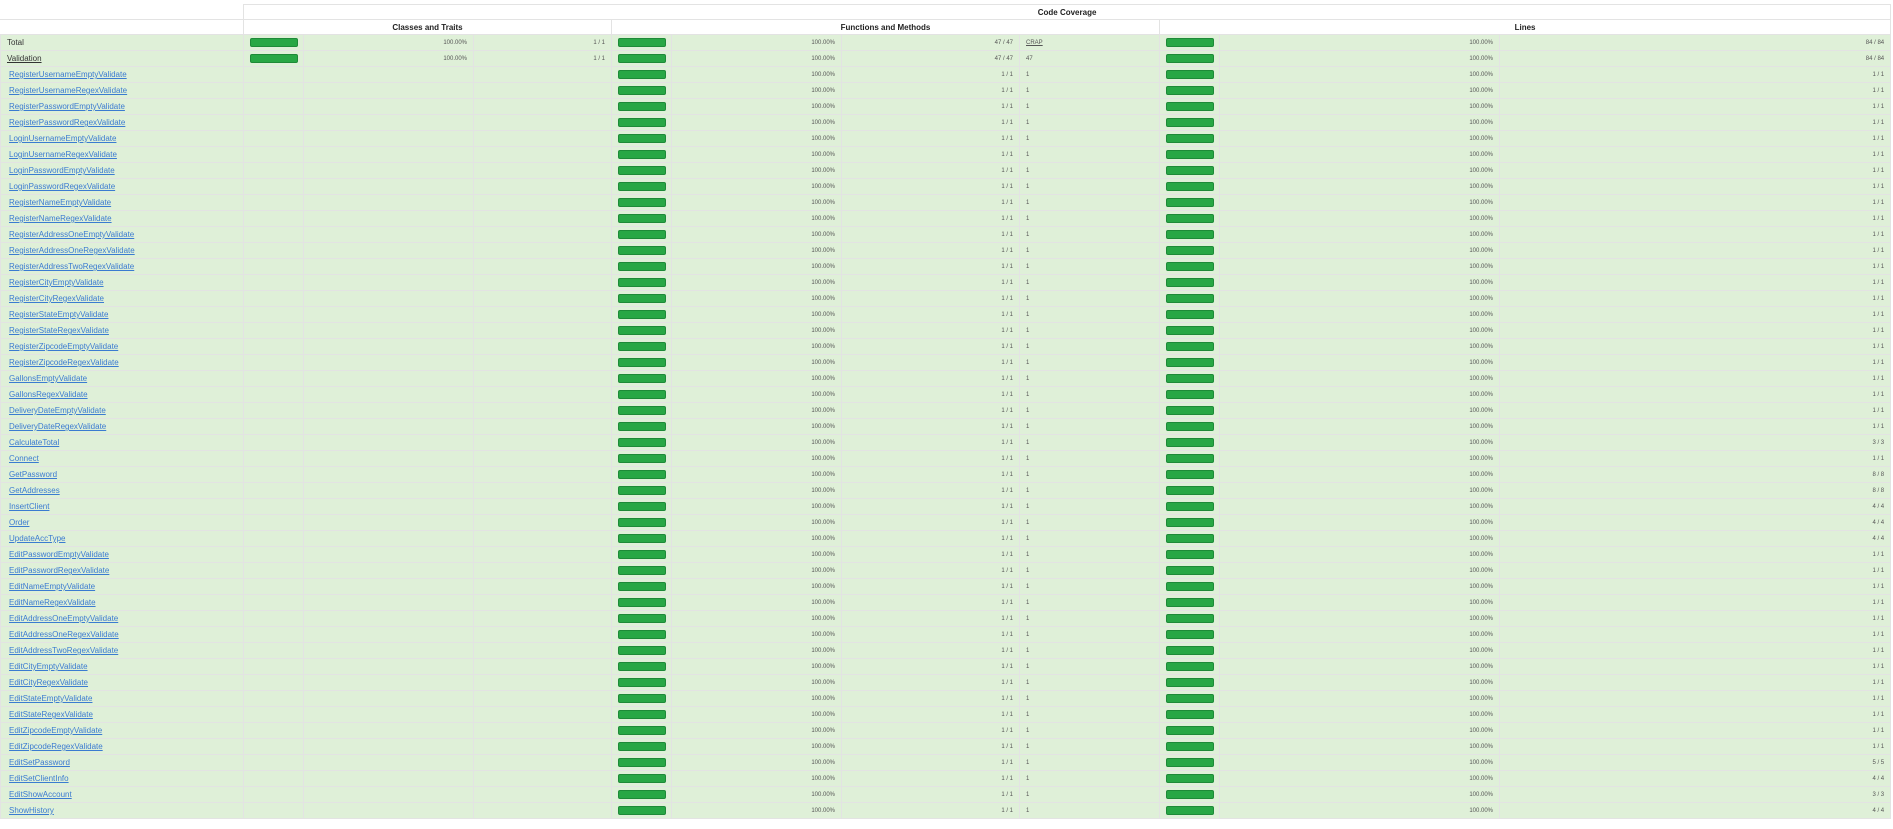 The width and height of the screenshot is (1893, 829). I want to click on method-link: GallonsRegexValidate, so click(48, 394).